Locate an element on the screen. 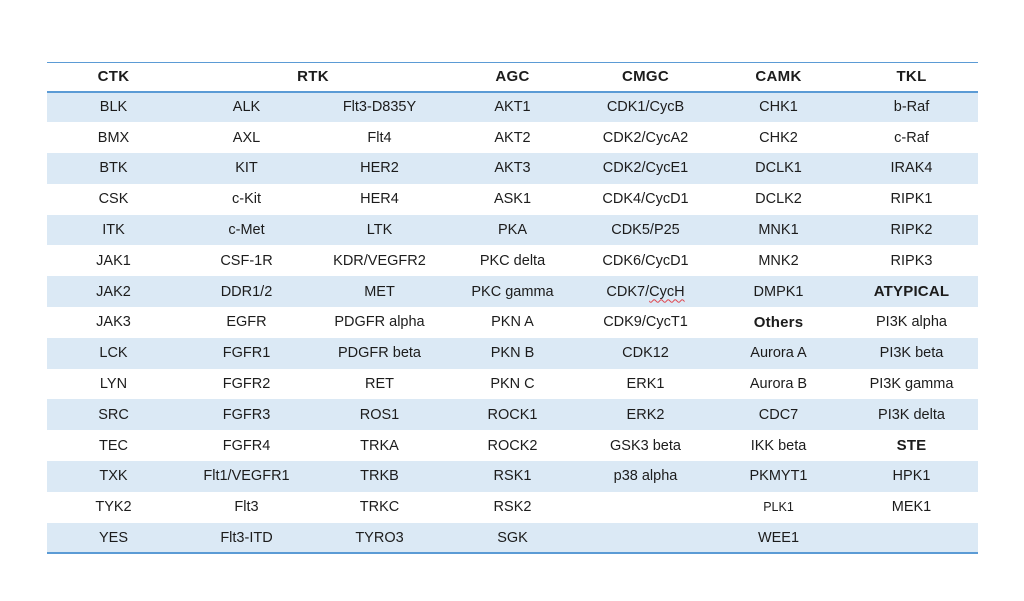  table-cell: JAK1 is located at coordinates (113, 260).